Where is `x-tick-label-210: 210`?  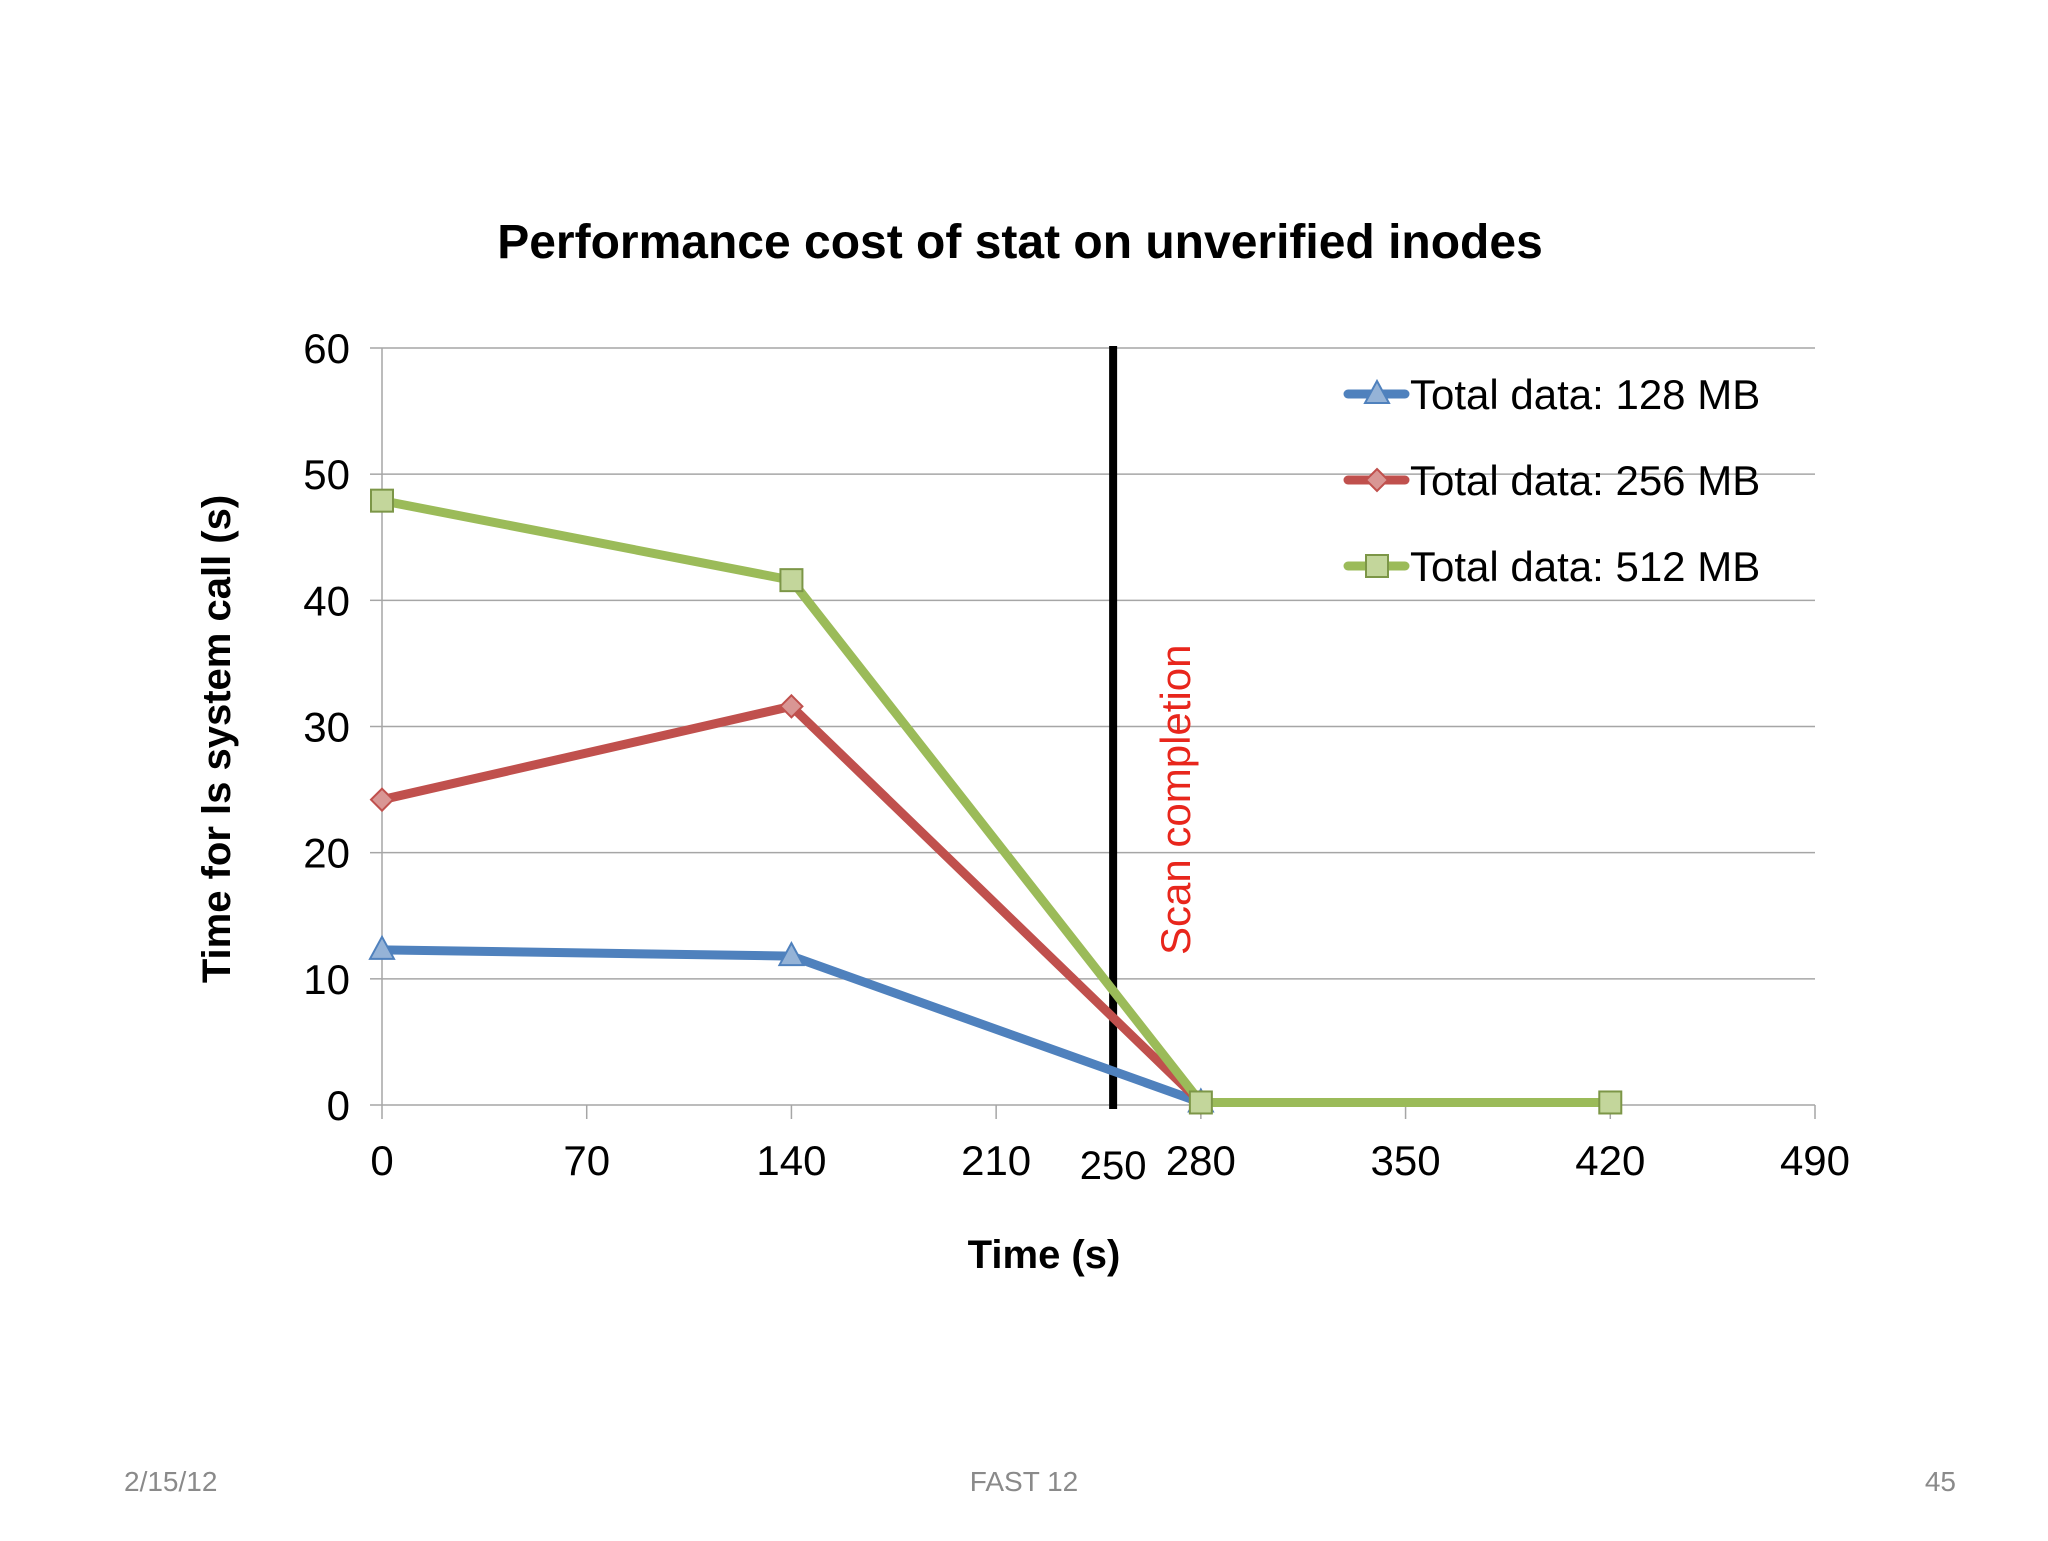 x-tick-label-210: 210 is located at coordinates (996, 1160).